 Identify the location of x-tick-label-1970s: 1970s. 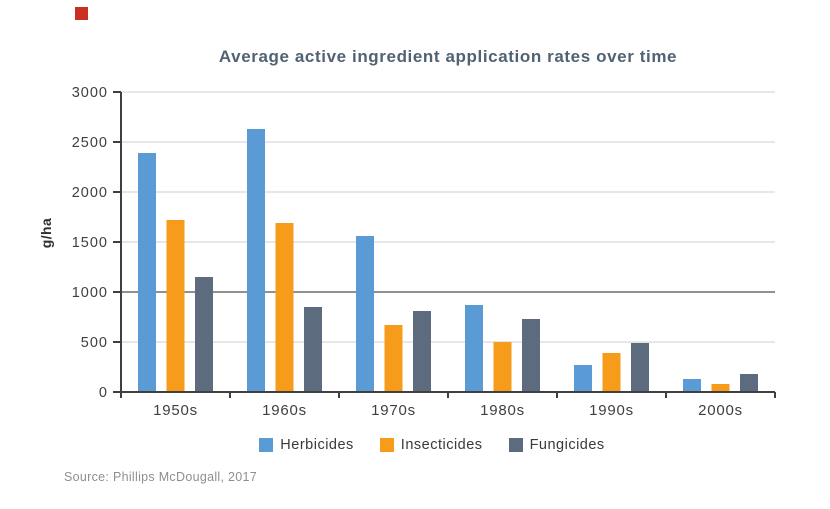
(393, 410).